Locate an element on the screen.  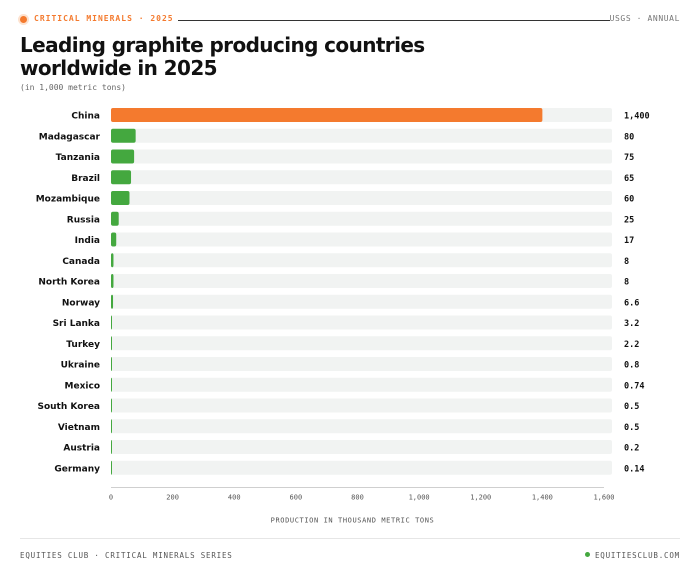
category-label: Tanzania is located at coordinates (78, 158).